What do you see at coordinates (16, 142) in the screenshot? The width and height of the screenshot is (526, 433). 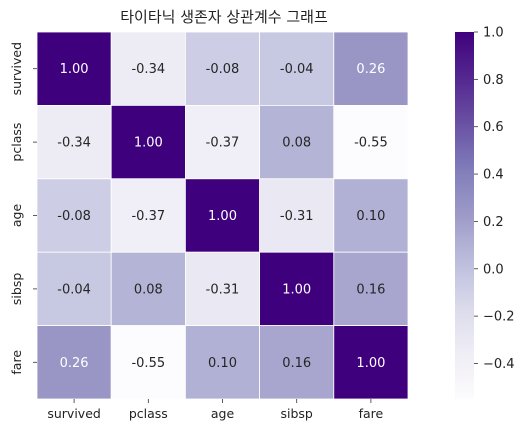 I see `y-tick-label: pclass` at bounding box center [16, 142].